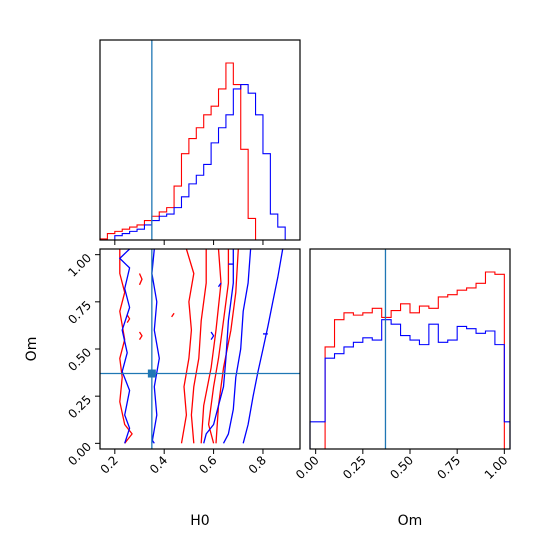  Describe the element at coordinates (410, 521) in the screenshot. I see `x-axis-label-om: Om` at that location.